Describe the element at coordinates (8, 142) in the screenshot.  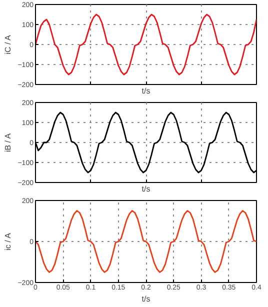
I see `y-axis-title: iB / A` at that location.